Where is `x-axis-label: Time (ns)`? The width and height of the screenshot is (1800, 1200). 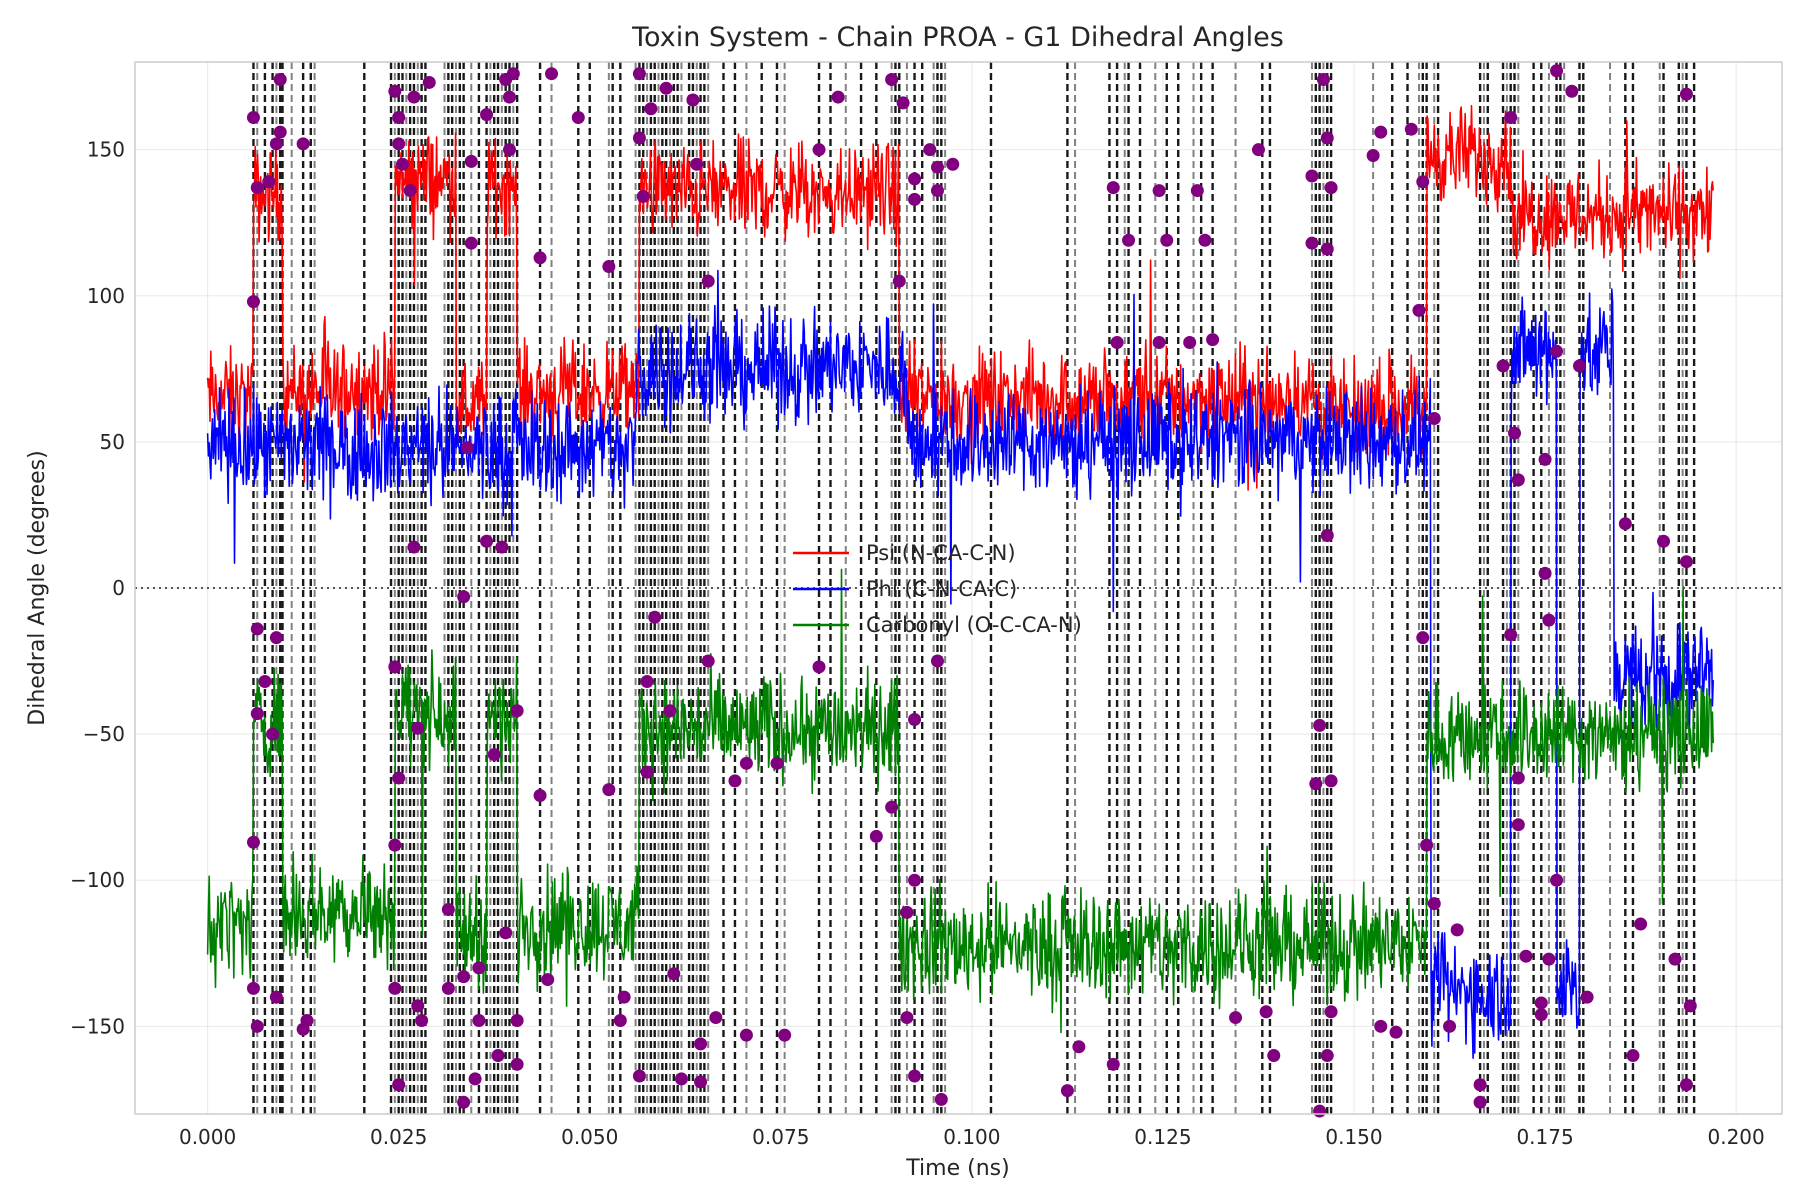 x-axis-label: Time (ns) is located at coordinates (957, 1168).